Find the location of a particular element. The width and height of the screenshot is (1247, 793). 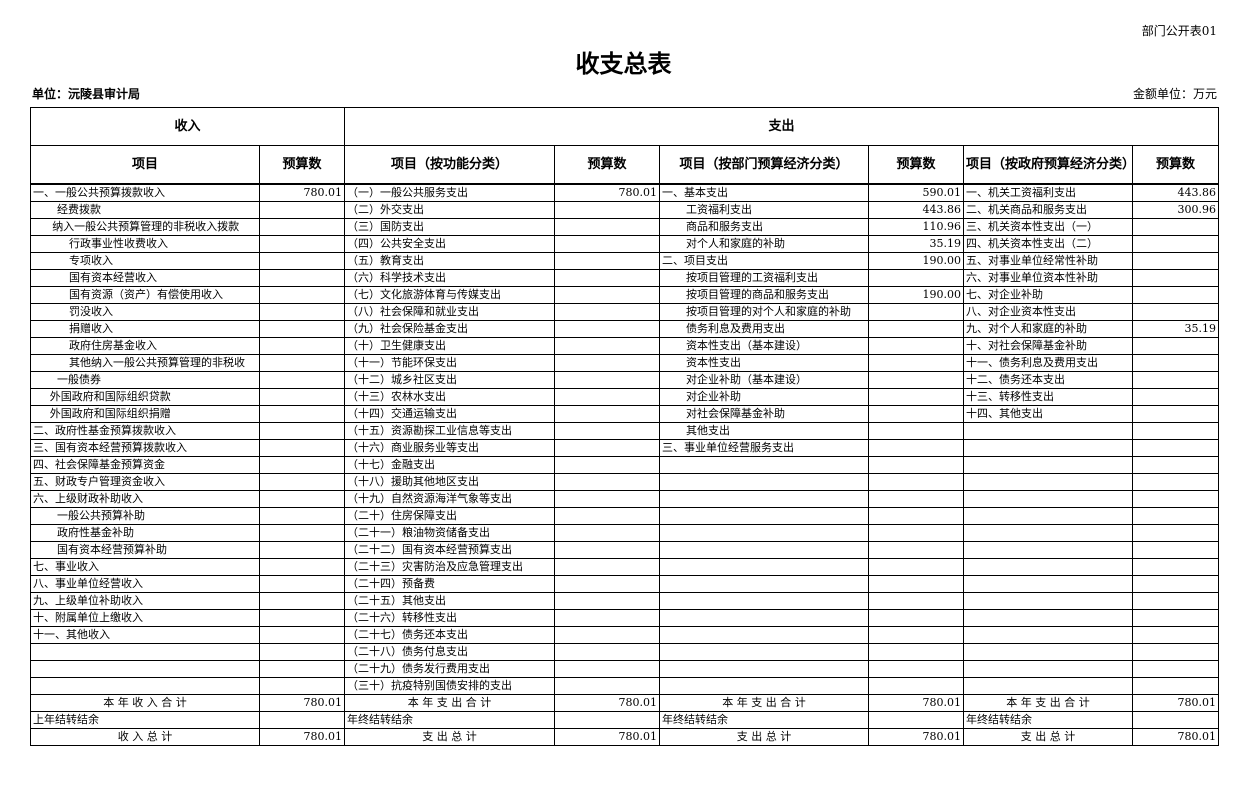

item-label: 按项目管理的商品和服务支出 is located at coordinates (764, 295).